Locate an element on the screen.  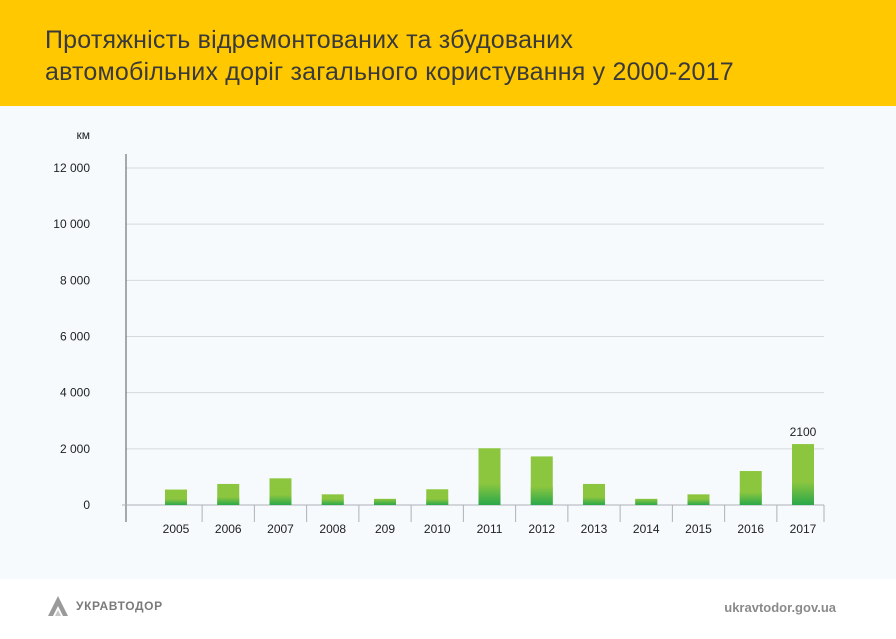
footer: УКРАВТОДОР ukravtodor.gov.ua is located at coordinates (448, 609).